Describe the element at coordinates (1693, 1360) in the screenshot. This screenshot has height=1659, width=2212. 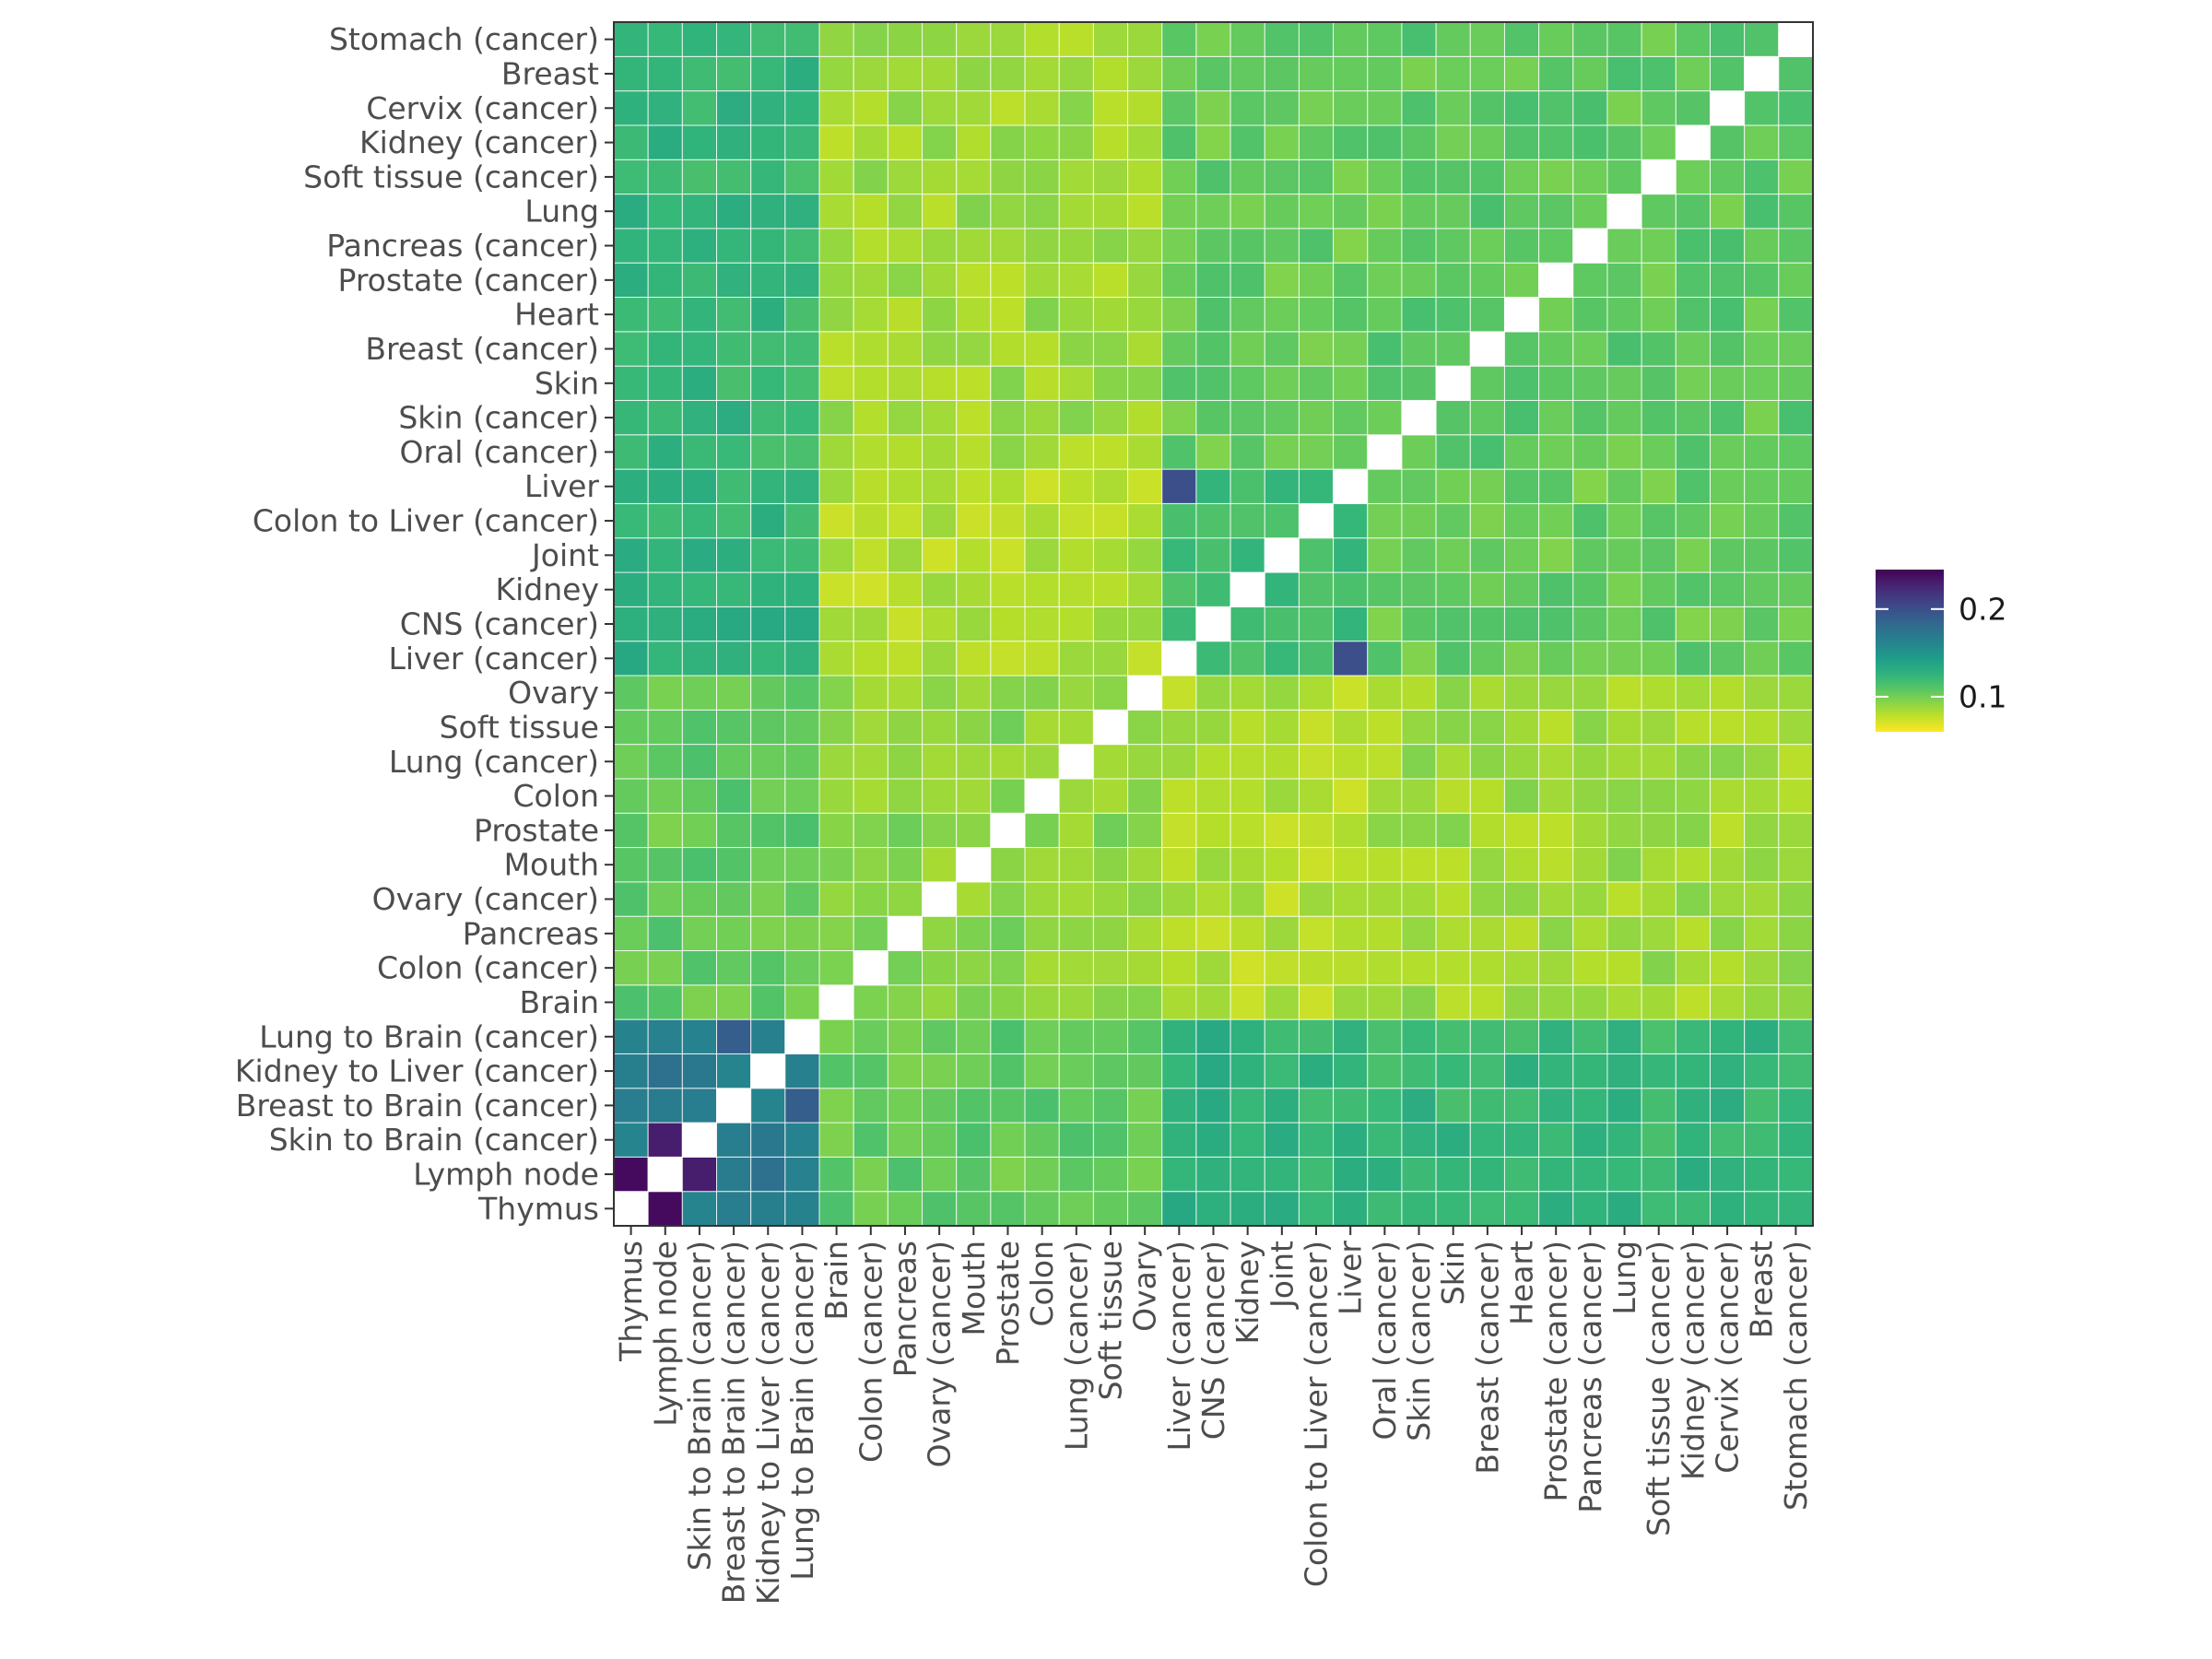
I see `x-tick-label: Kidney (cancer)` at that location.